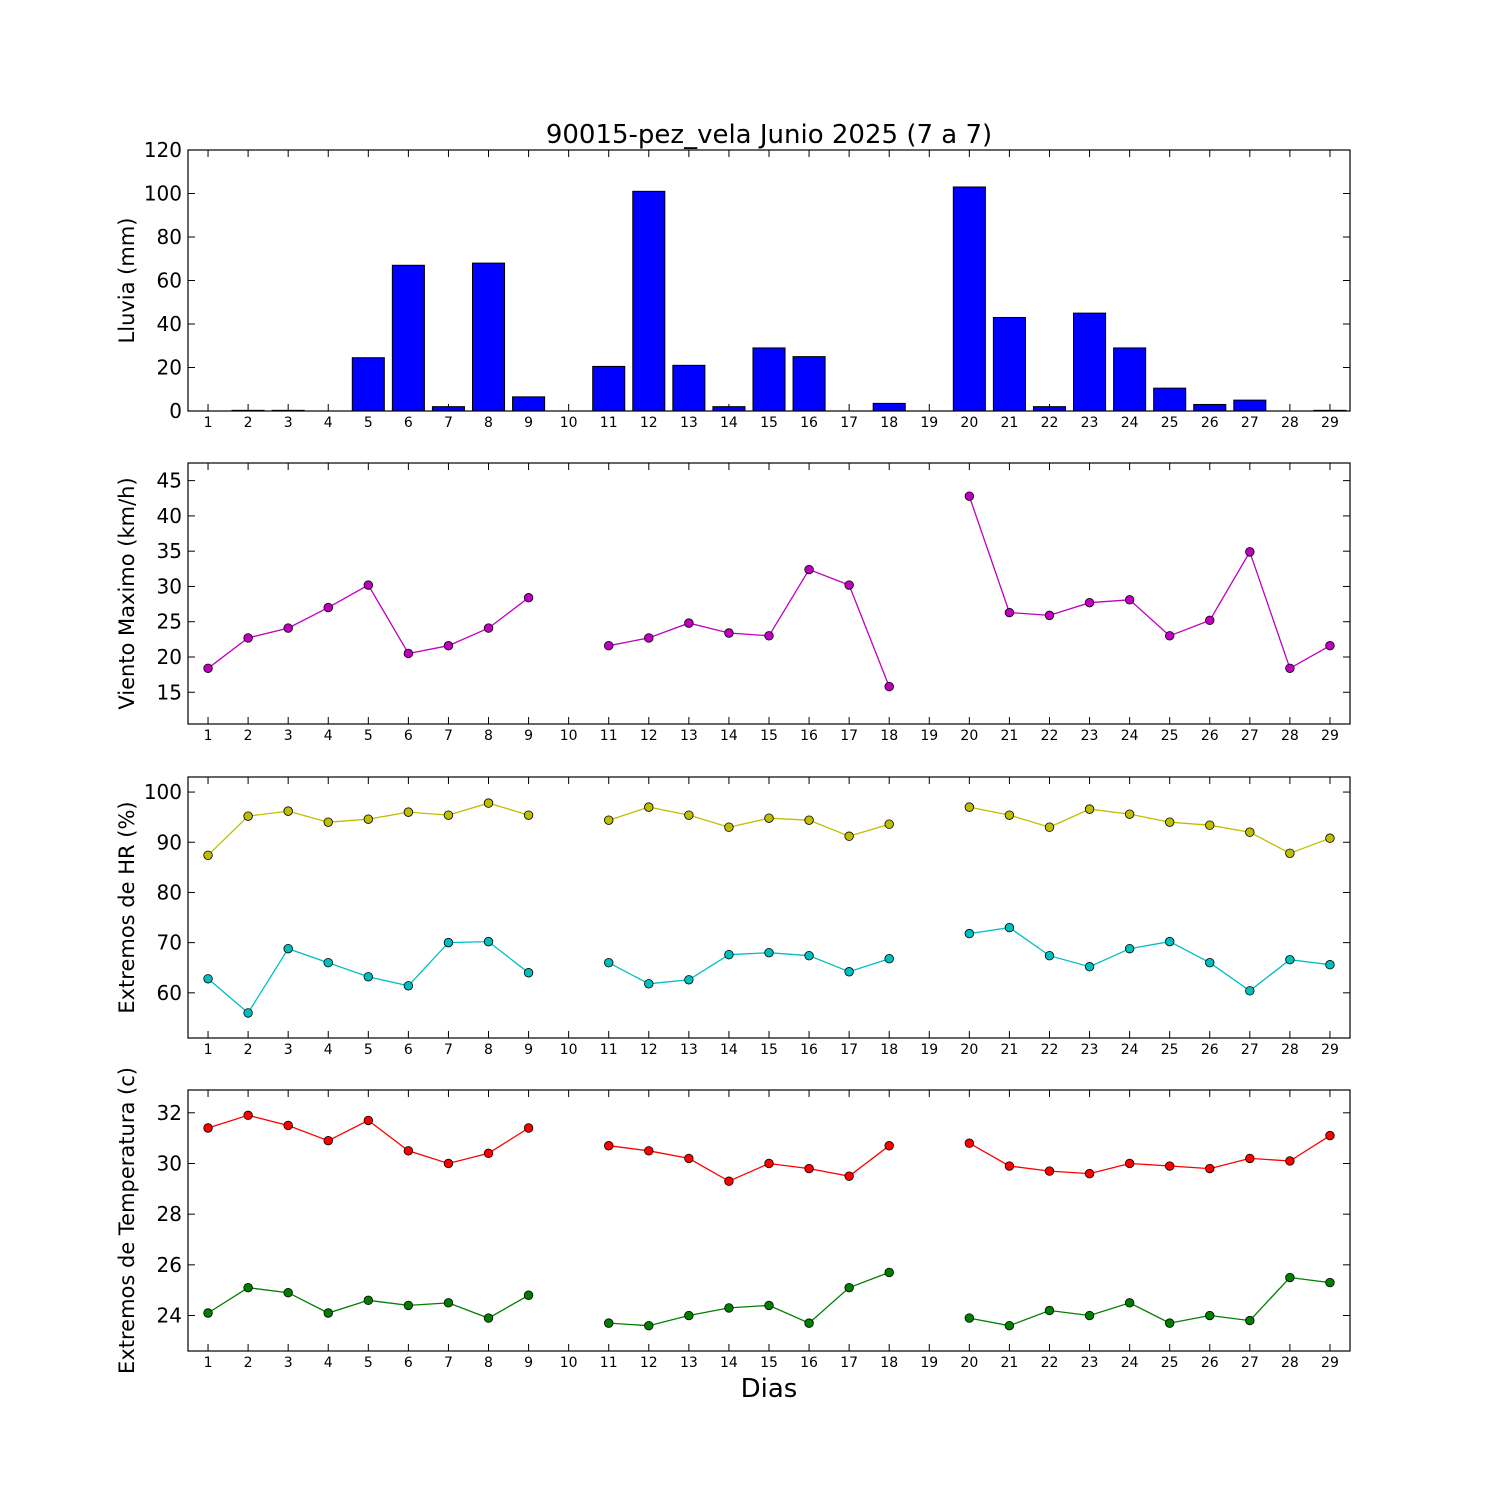 The image size is (1500, 1500). What do you see at coordinates (488, 1050) in the screenshot?
I see `x-tick-label: 8` at bounding box center [488, 1050].